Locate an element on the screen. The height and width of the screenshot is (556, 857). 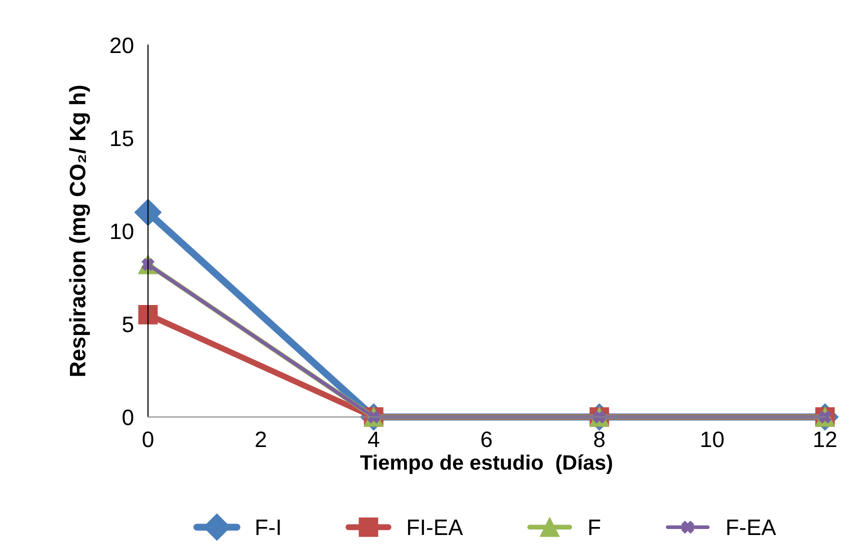
x-tick-label: 8 is located at coordinates (599, 439).